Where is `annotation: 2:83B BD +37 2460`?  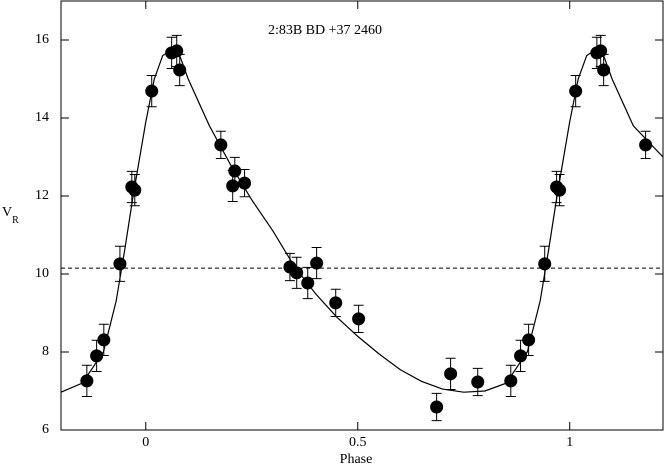
annotation: 2:83B BD +37 2460 is located at coordinates (325, 30).